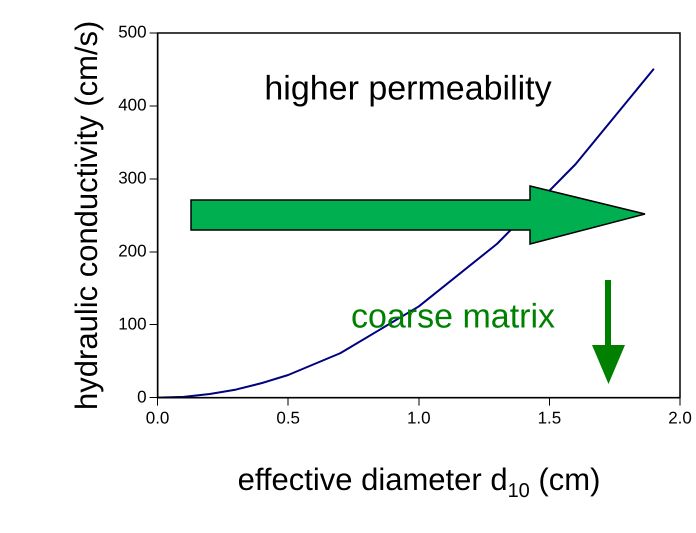 The height and width of the screenshot is (533, 696). I want to click on y-tick-label: 0, so click(142, 396).